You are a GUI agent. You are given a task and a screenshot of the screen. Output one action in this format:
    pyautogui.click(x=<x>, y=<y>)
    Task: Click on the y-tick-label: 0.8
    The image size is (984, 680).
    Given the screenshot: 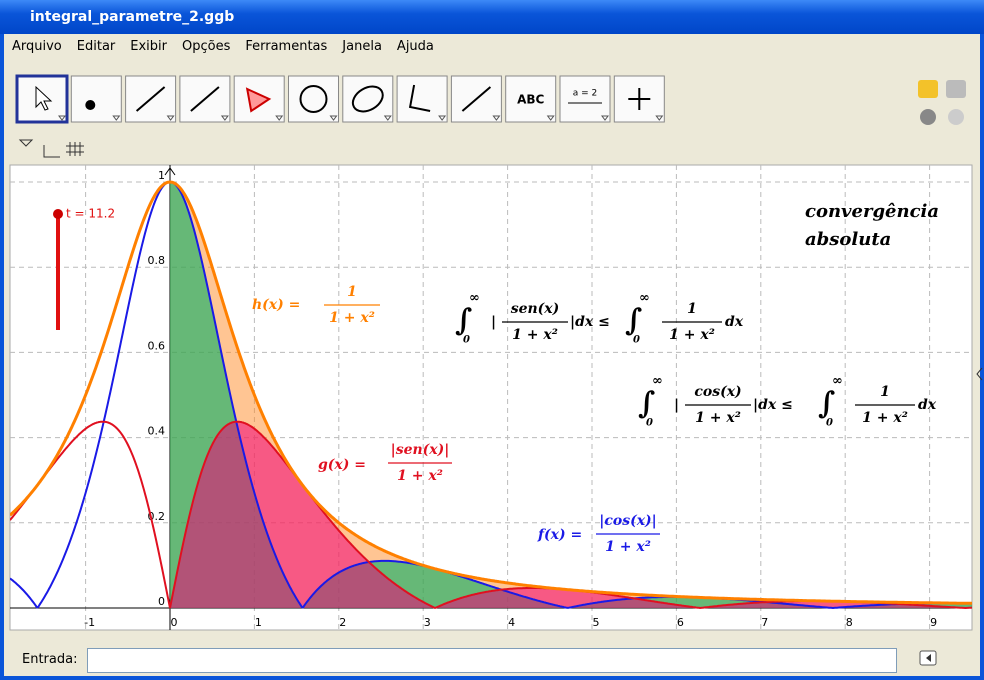 What is the action you would take?
    pyautogui.click(x=157, y=260)
    